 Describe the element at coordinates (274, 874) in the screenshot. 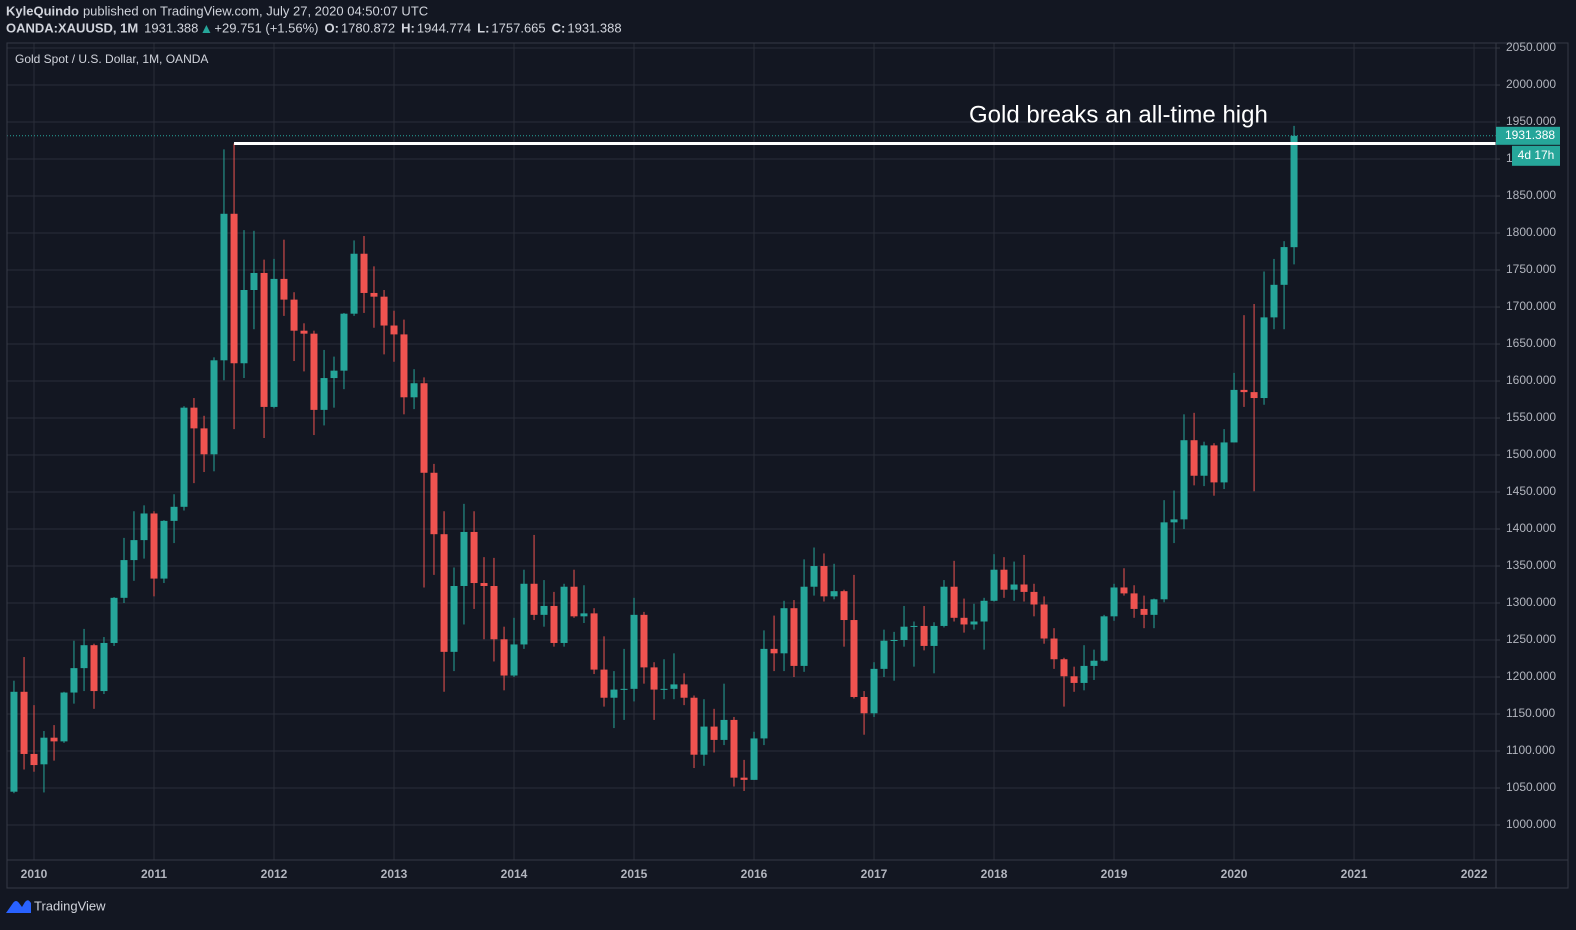

I see `x-tick-label: 2012` at that location.